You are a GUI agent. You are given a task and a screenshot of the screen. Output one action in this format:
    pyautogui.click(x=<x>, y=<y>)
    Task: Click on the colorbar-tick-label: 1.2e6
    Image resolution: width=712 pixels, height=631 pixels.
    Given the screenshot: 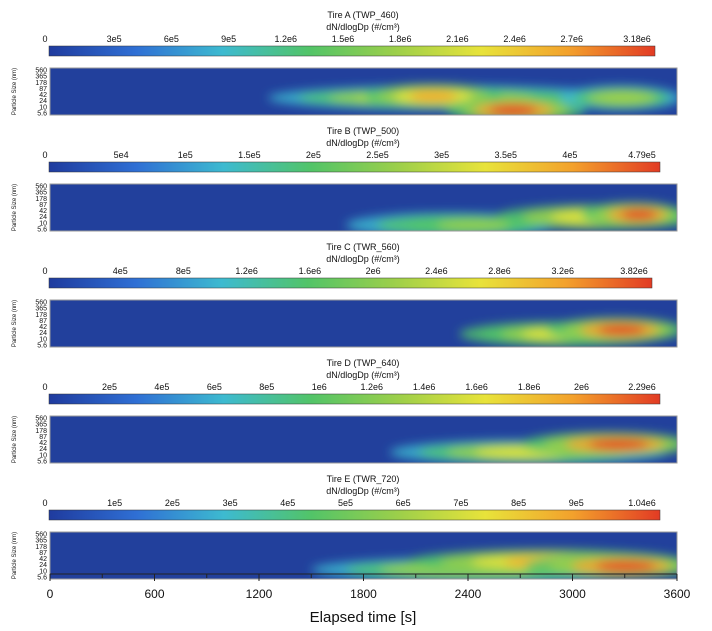 What is the action you would take?
    pyautogui.click(x=371, y=387)
    